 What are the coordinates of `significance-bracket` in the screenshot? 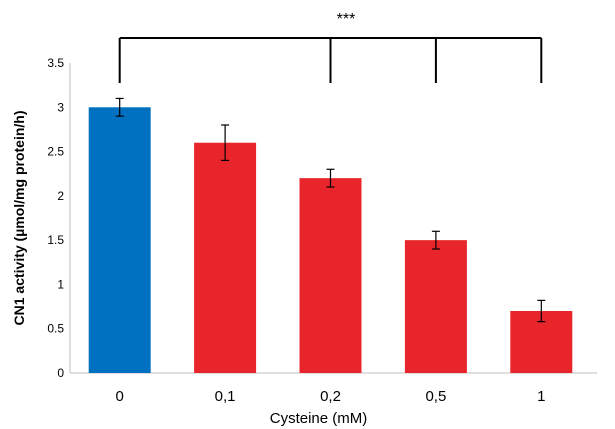 It's located at (330, 60).